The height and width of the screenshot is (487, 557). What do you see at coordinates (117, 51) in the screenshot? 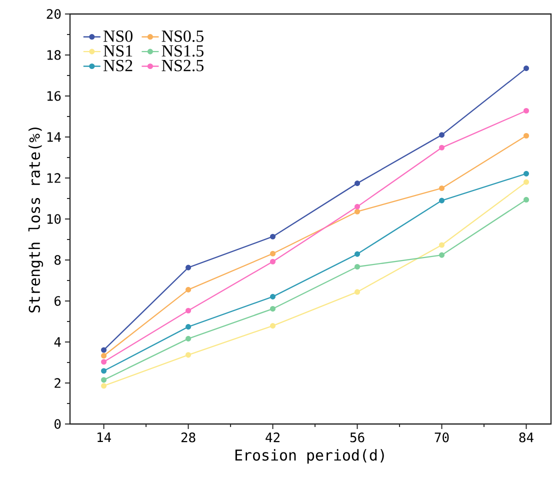
I see `legend-label: NS1` at bounding box center [117, 51].